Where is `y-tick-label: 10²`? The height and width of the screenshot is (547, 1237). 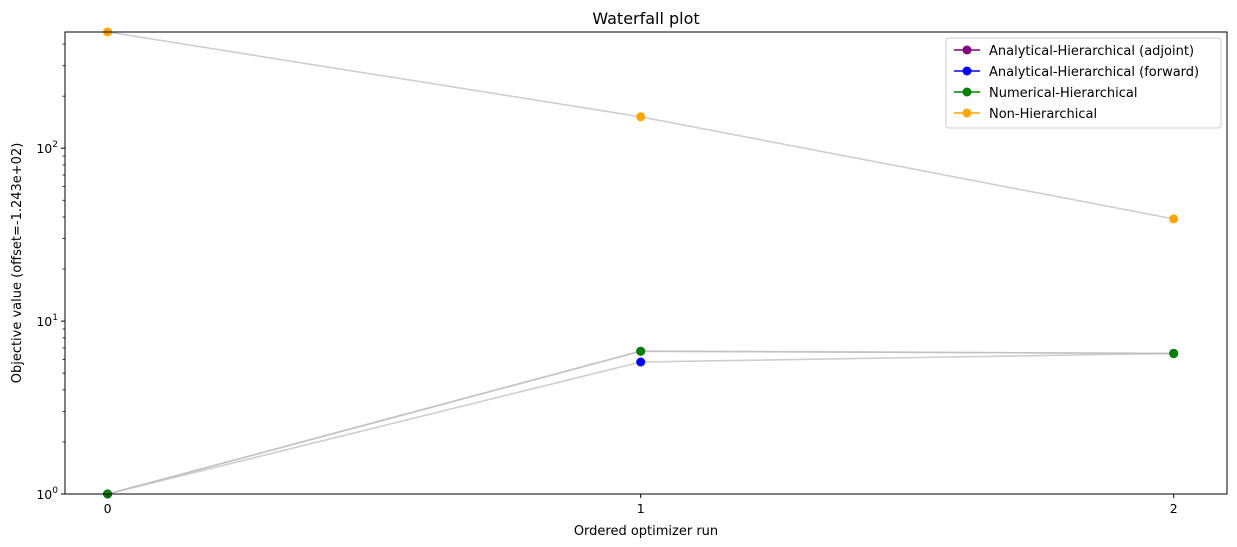 y-tick-label: 10² is located at coordinates (47, 148).